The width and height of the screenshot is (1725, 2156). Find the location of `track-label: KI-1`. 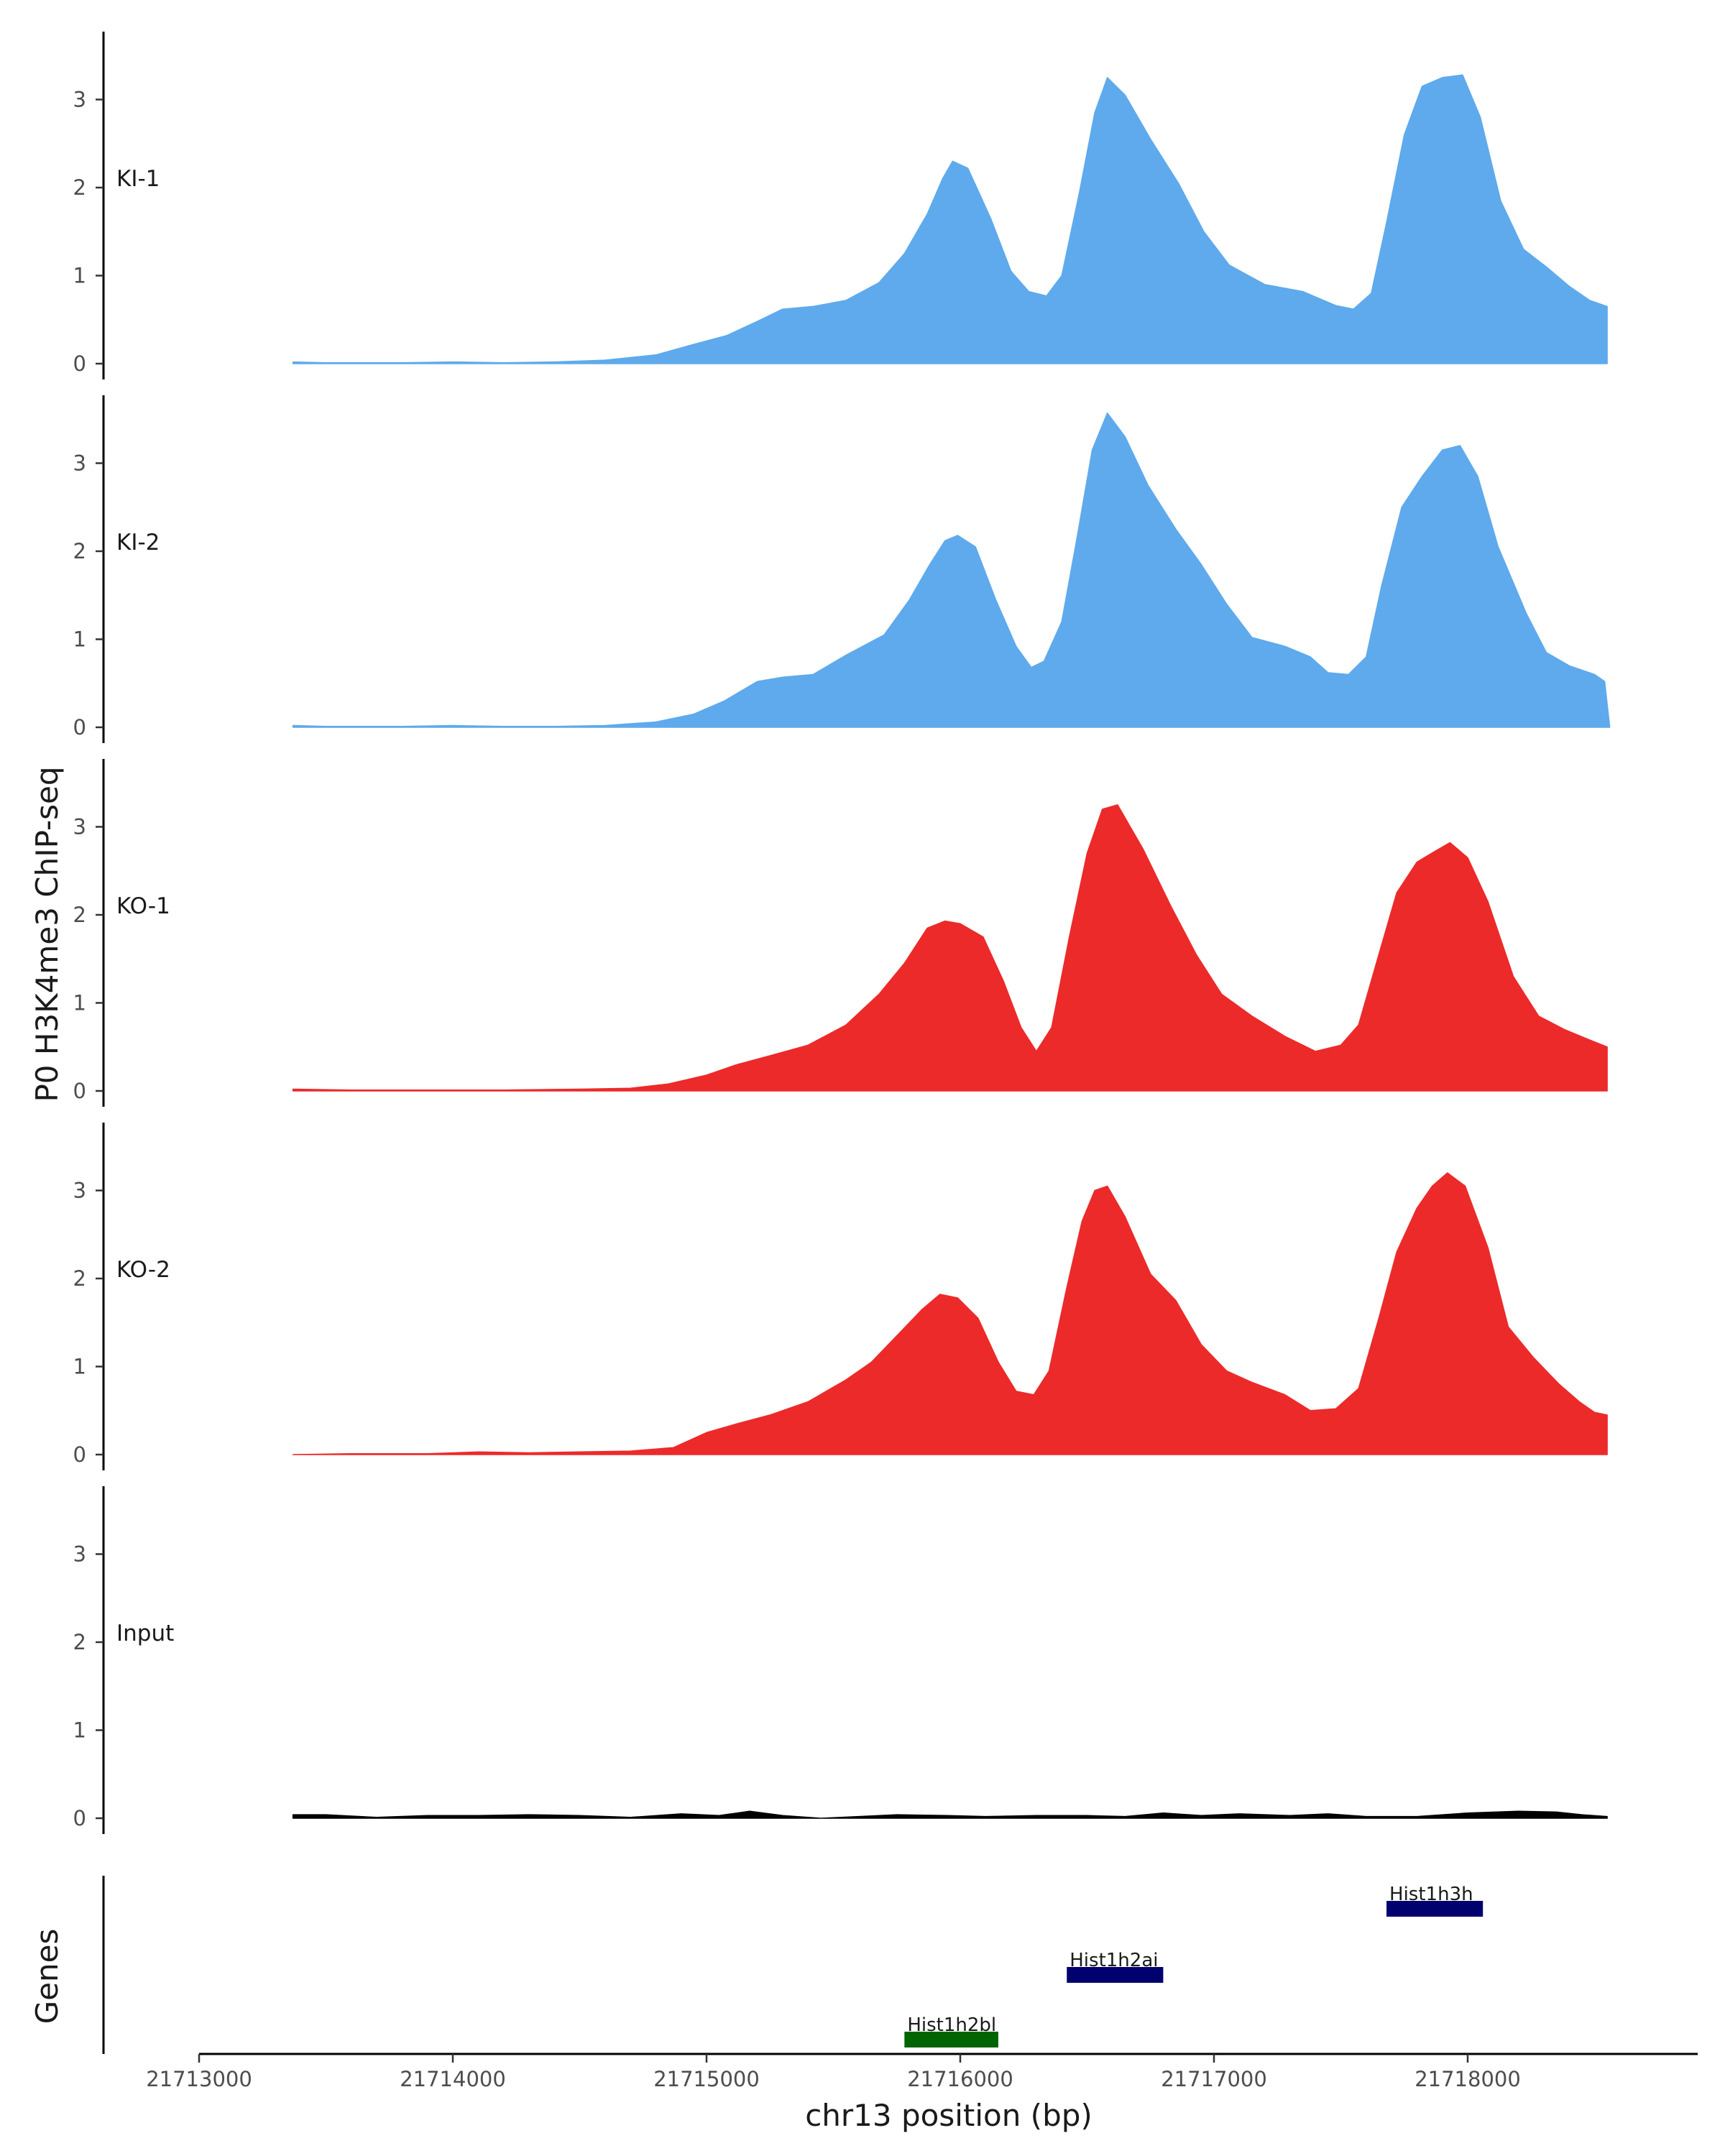

track-label: KI-1 is located at coordinates (138, 179).